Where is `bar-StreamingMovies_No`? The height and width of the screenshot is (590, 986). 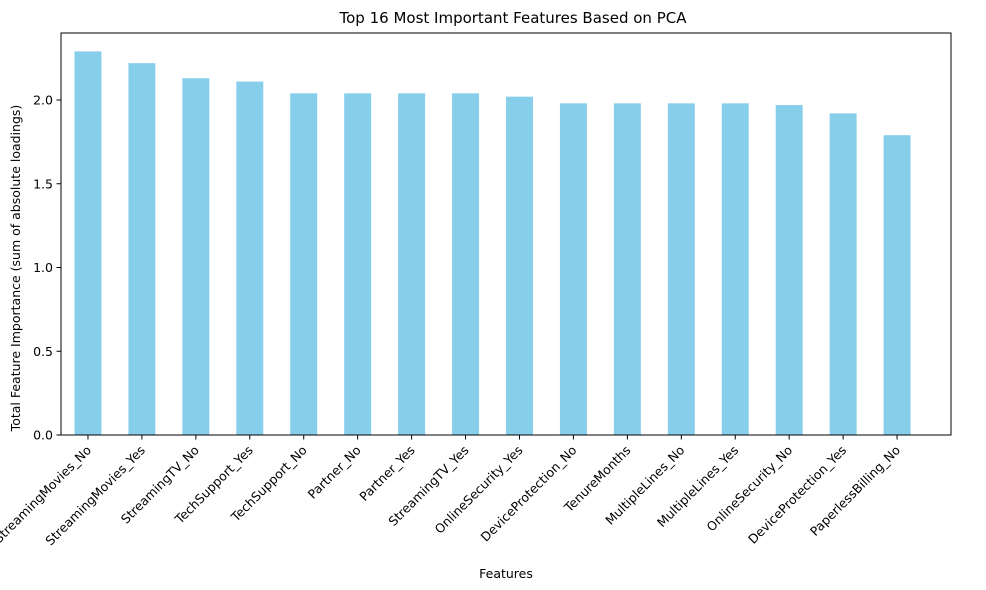
bar-StreamingMovies_No is located at coordinates (88, 243).